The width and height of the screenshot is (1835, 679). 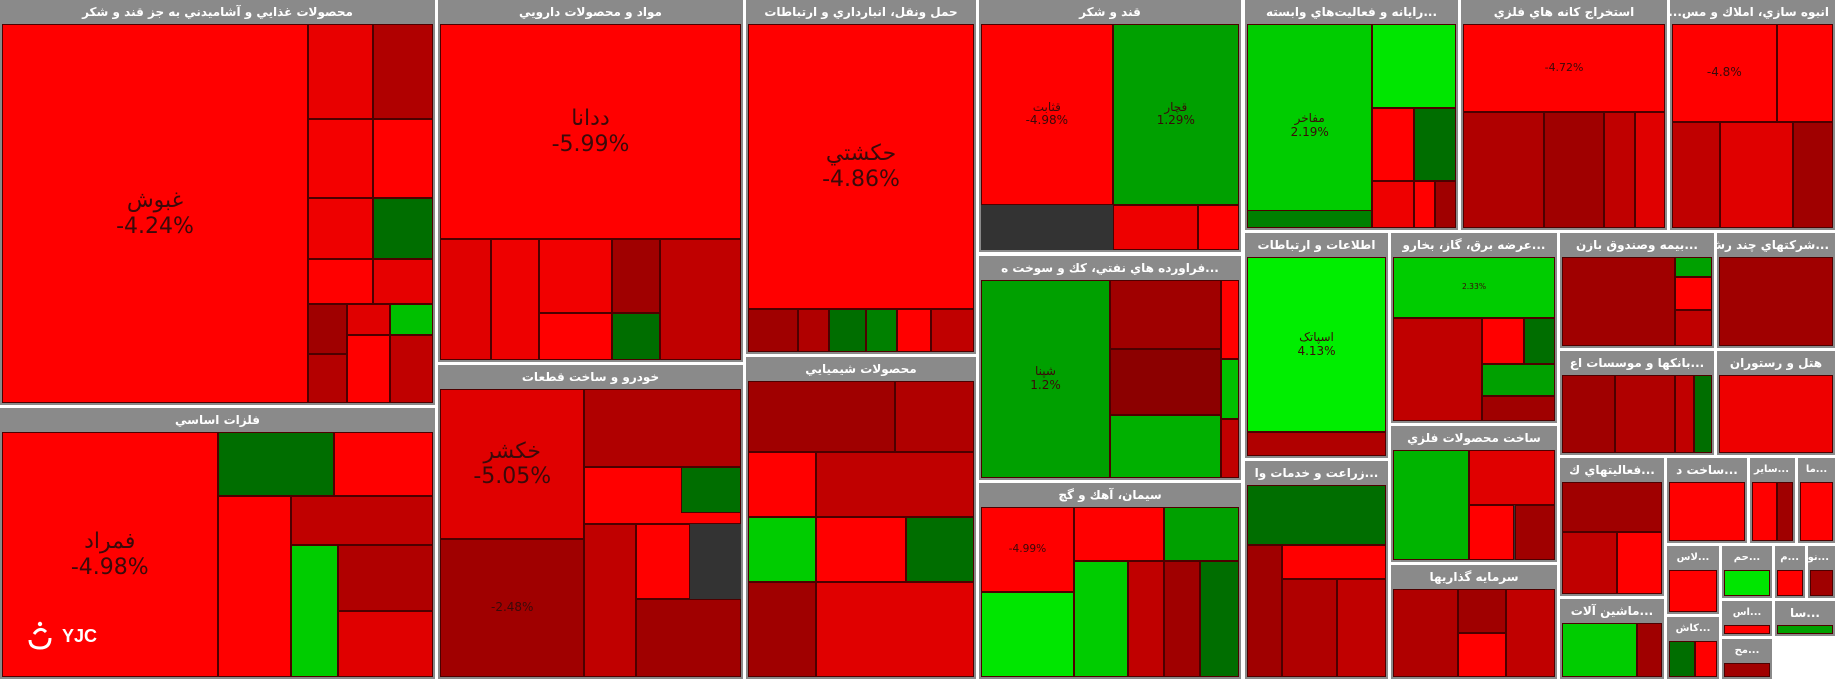 What do you see at coordinates (861, 369) in the screenshot?
I see `sector-title: محصولات شيميايي` at bounding box center [861, 369].